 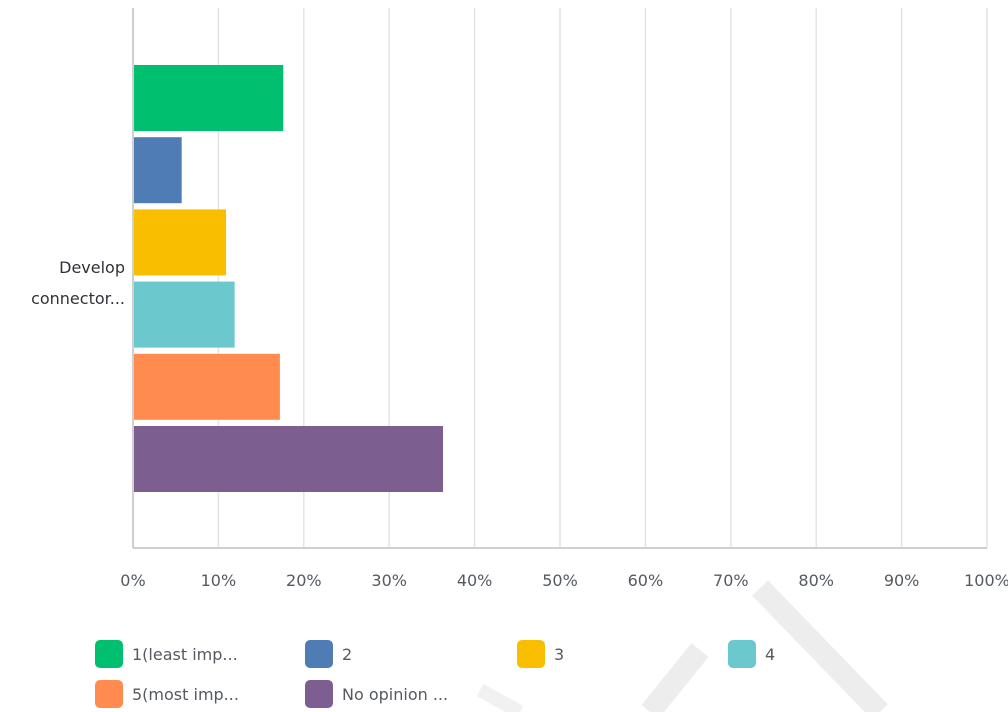 I want to click on legend-item-4: 4, so click(x=751, y=654).